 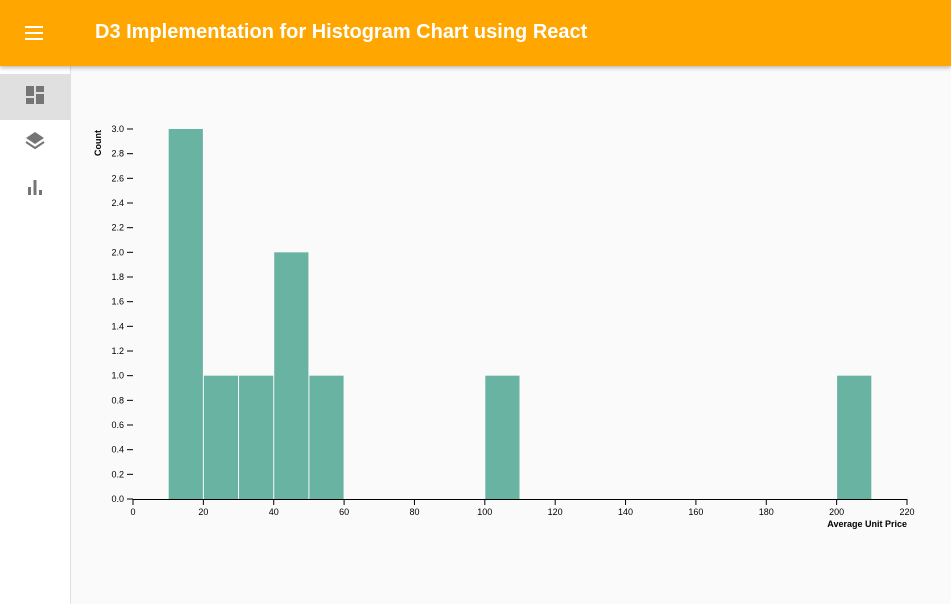 What do you see at coordinates (867, 524) in the screenshot?
I see `x-axis-label: Average Unit Price` at bounding box center [867, 524].